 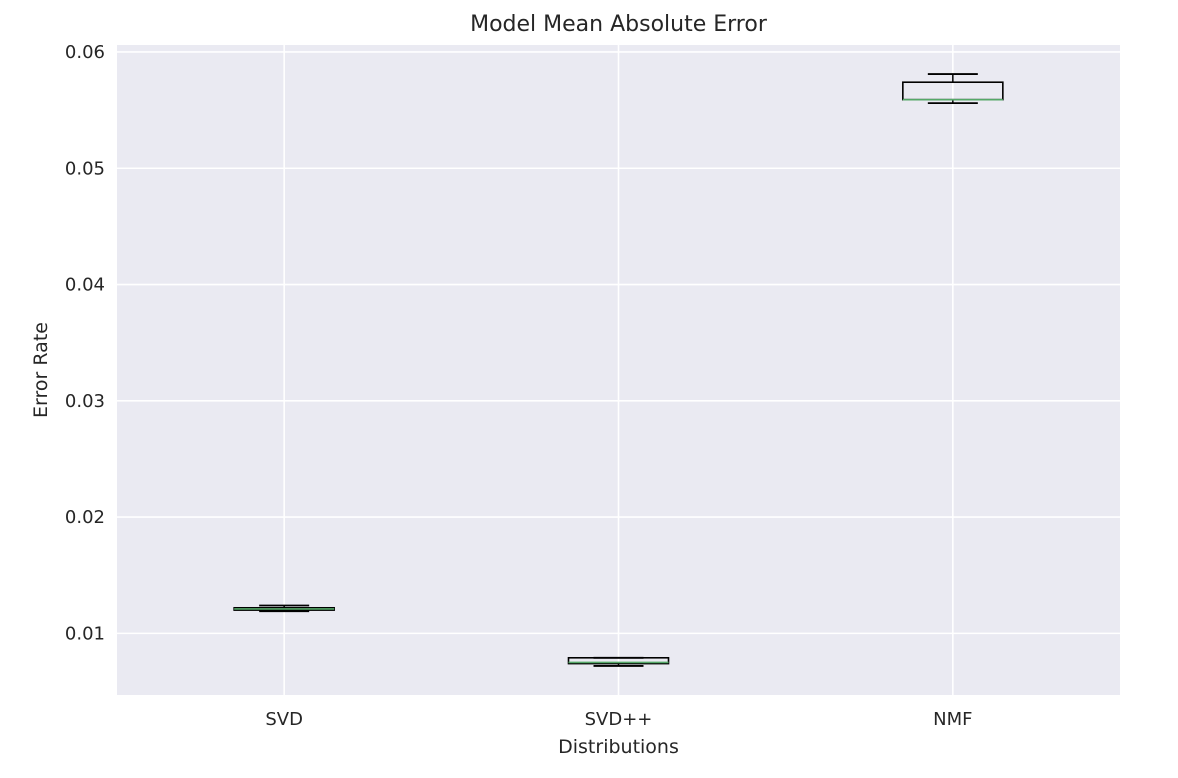 I want to click on y-tick-label: 0.05, so click(x=85, y=168).